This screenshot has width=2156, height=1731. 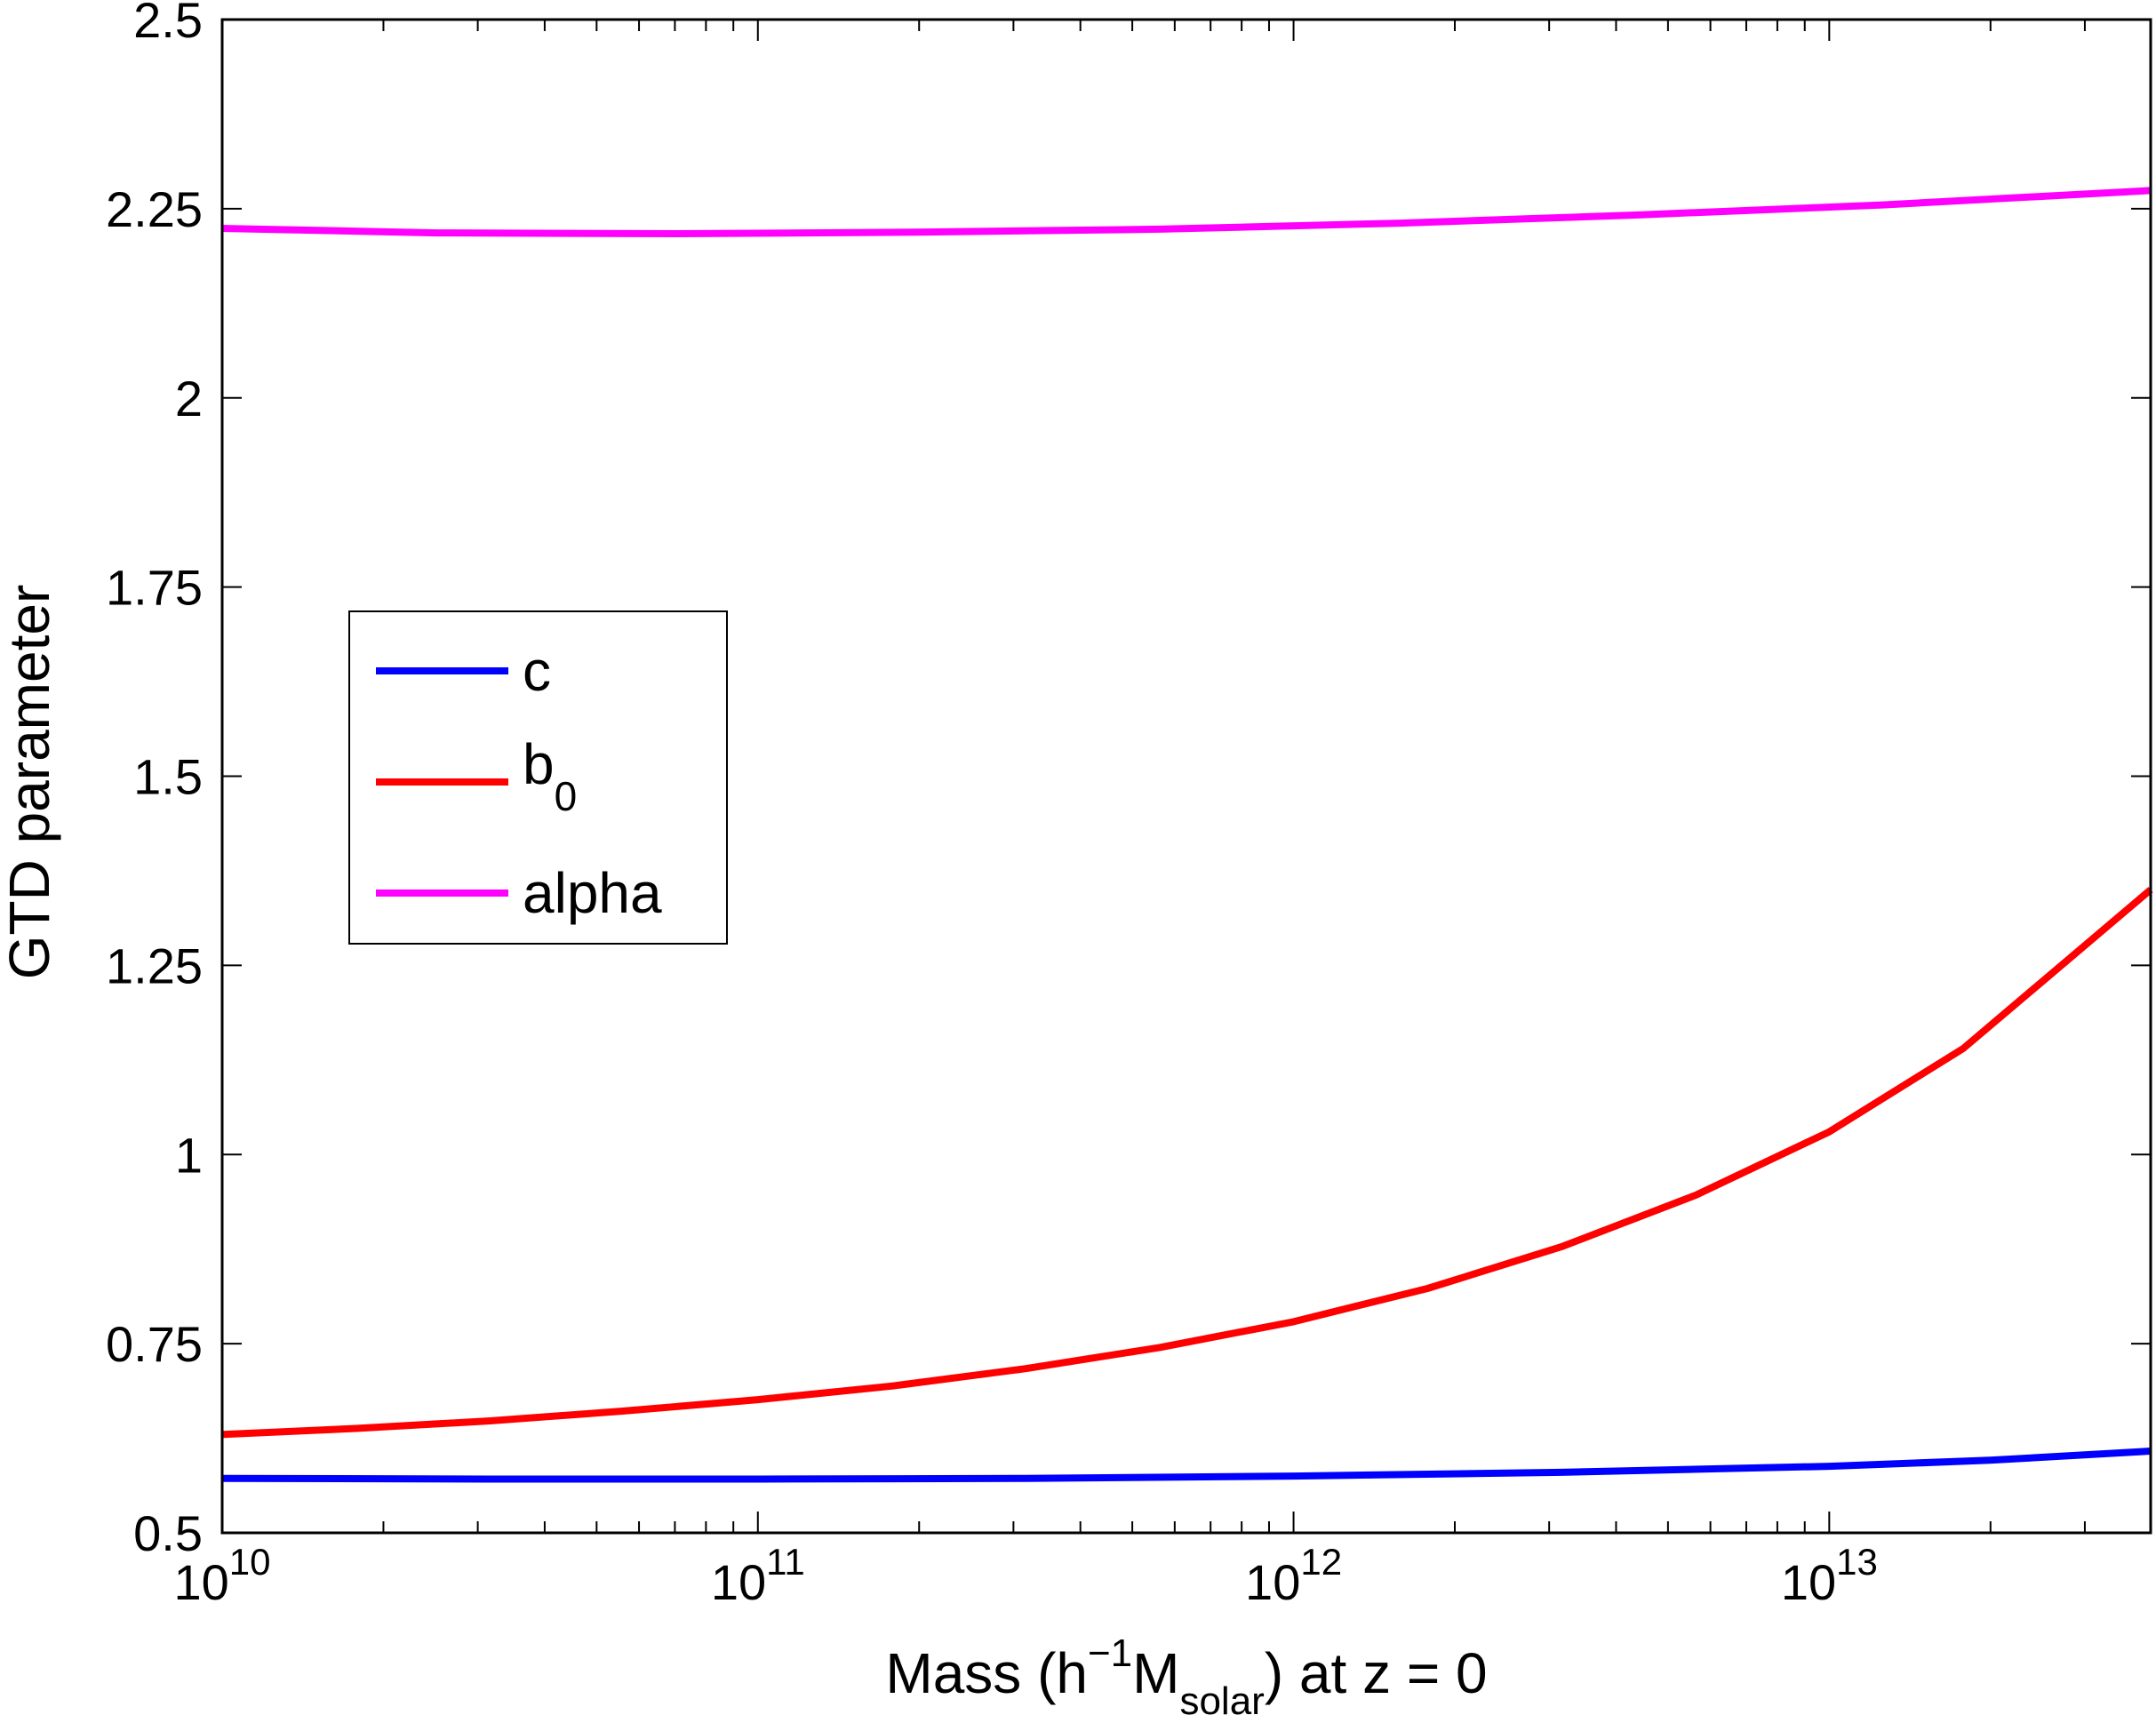 I want to click on x-axis-title-sub: solar, so click(x=1221, y=1701).